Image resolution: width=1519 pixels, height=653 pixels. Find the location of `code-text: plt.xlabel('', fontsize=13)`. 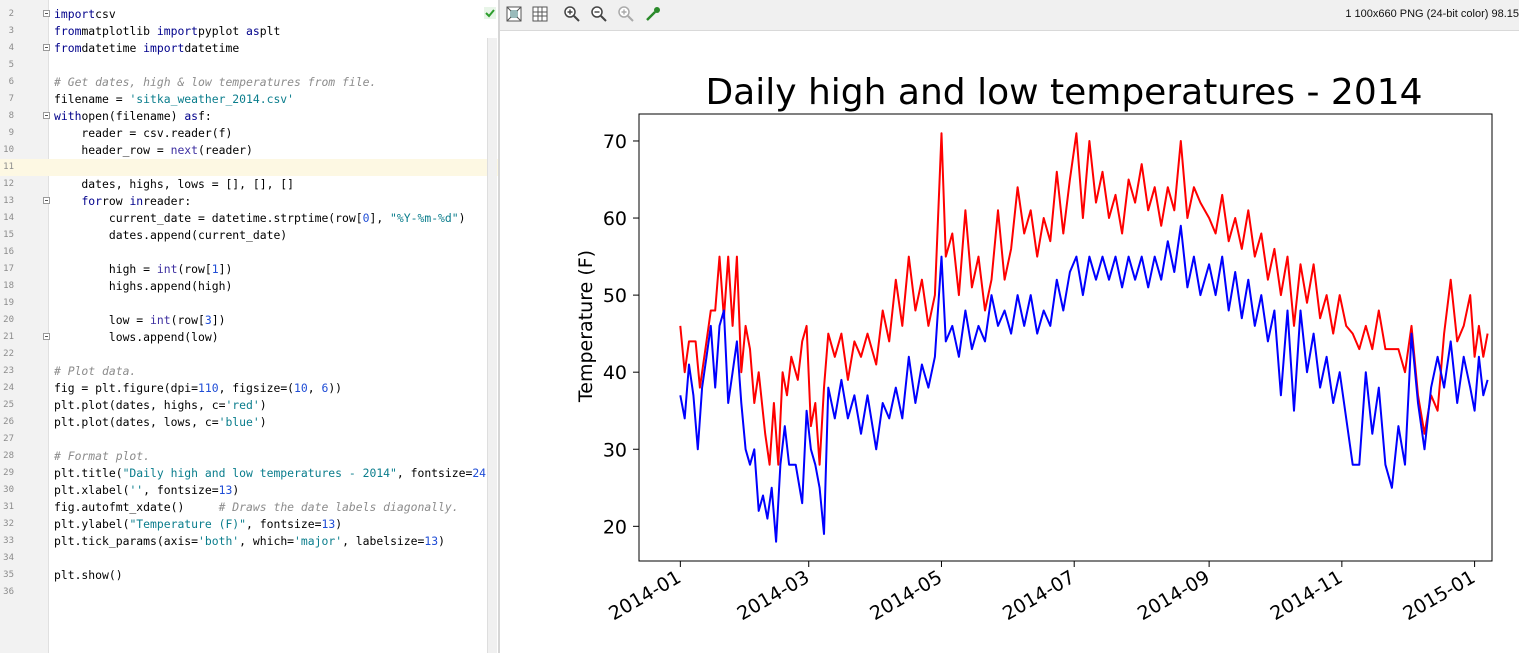

code-text: plt.xlabel('', fontsize=13) is located at coordinates (146, 490).